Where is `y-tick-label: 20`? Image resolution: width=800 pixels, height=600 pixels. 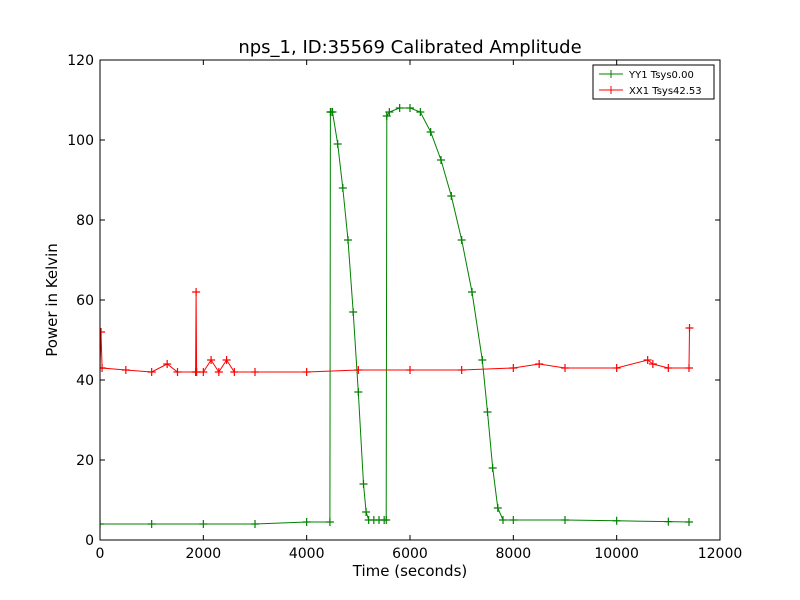
y-tick-label: 20 is located at coordinates (85, 461).